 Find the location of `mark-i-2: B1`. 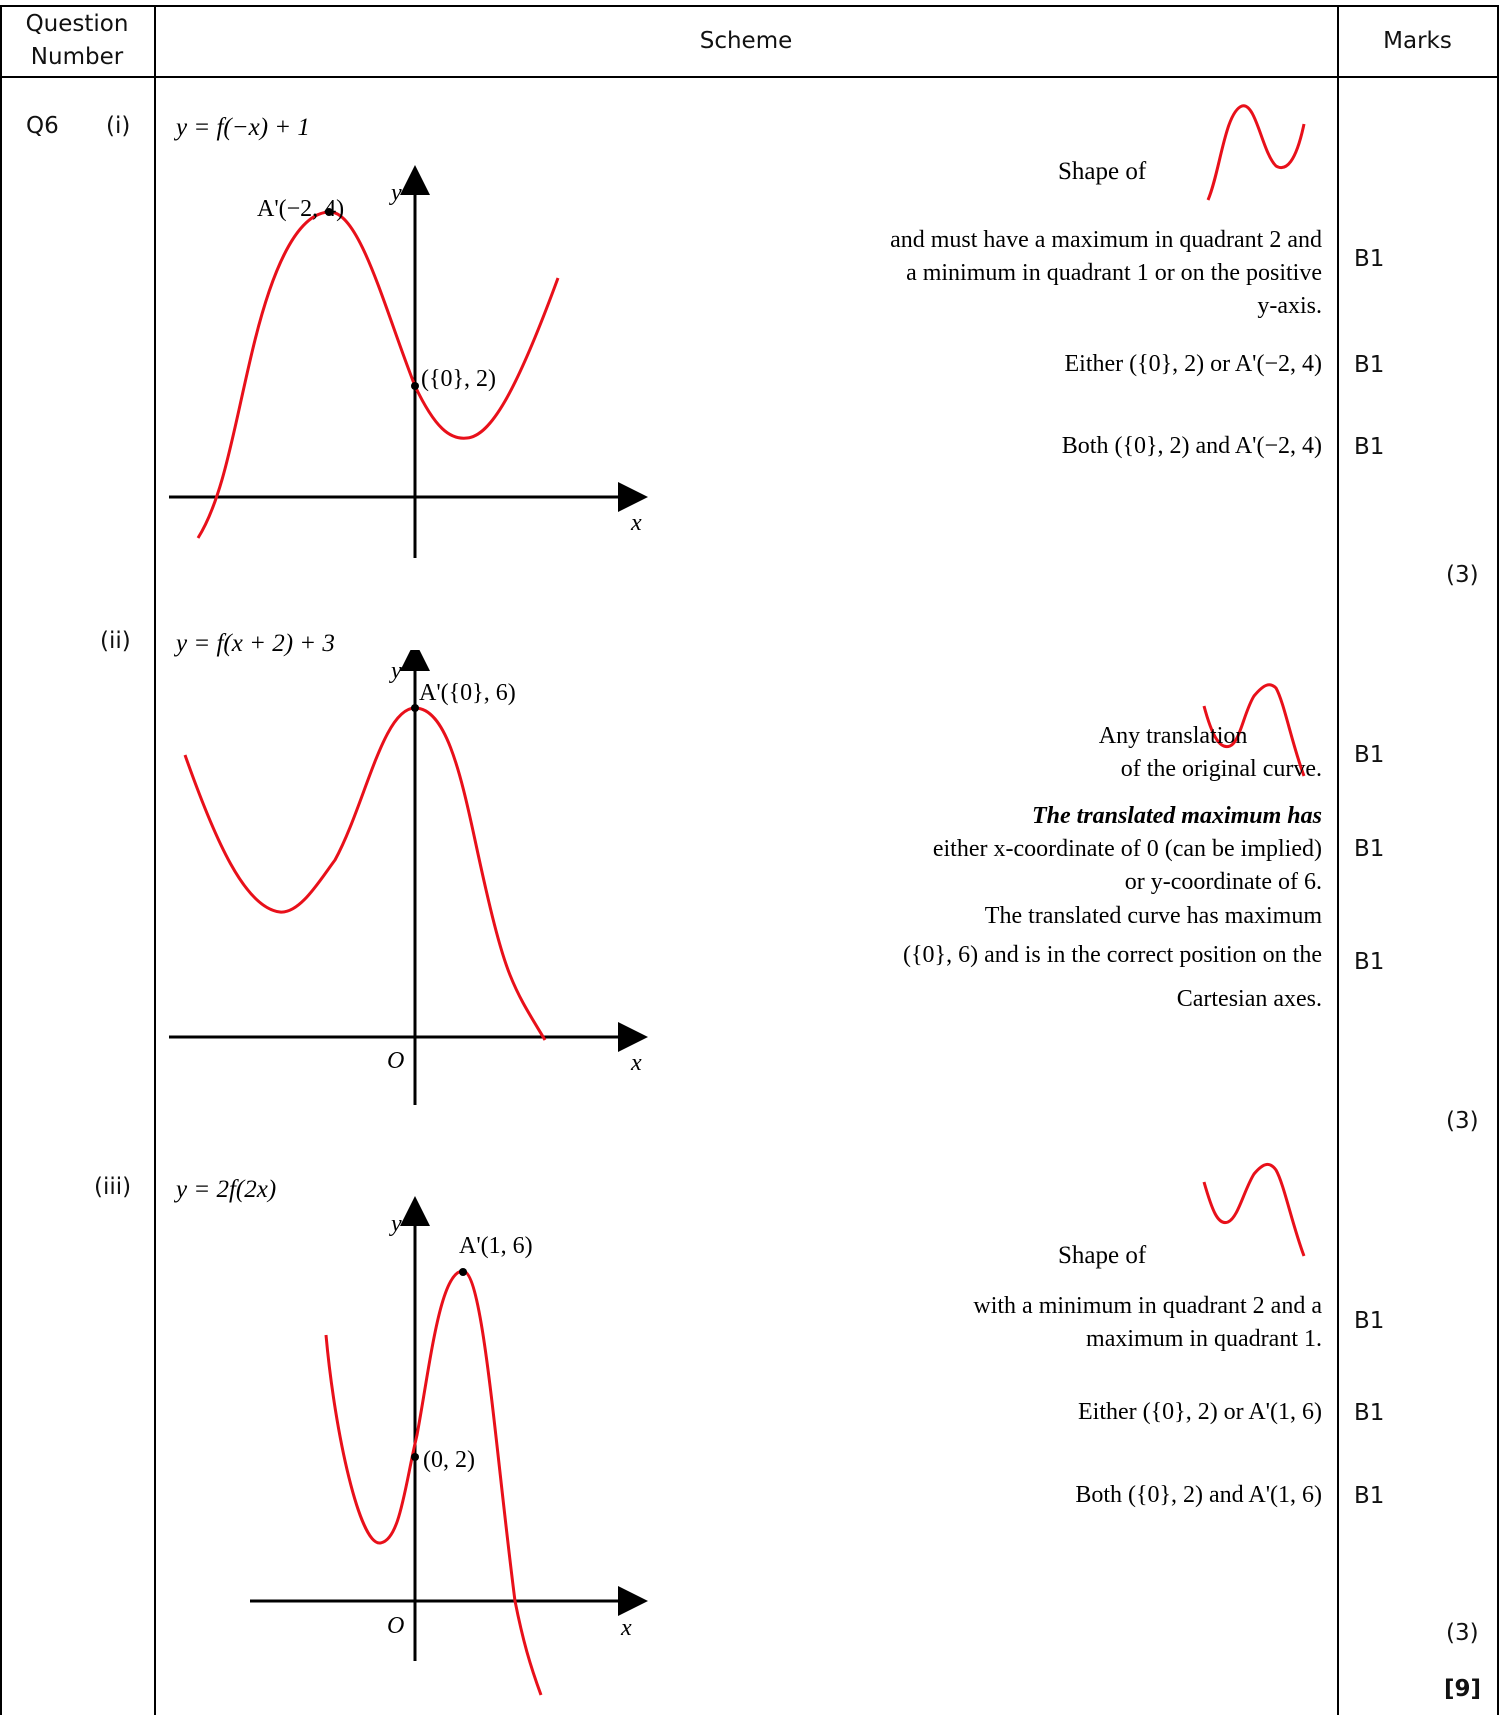

mark-i-2: B1 is located at coordinates (1369, 365).